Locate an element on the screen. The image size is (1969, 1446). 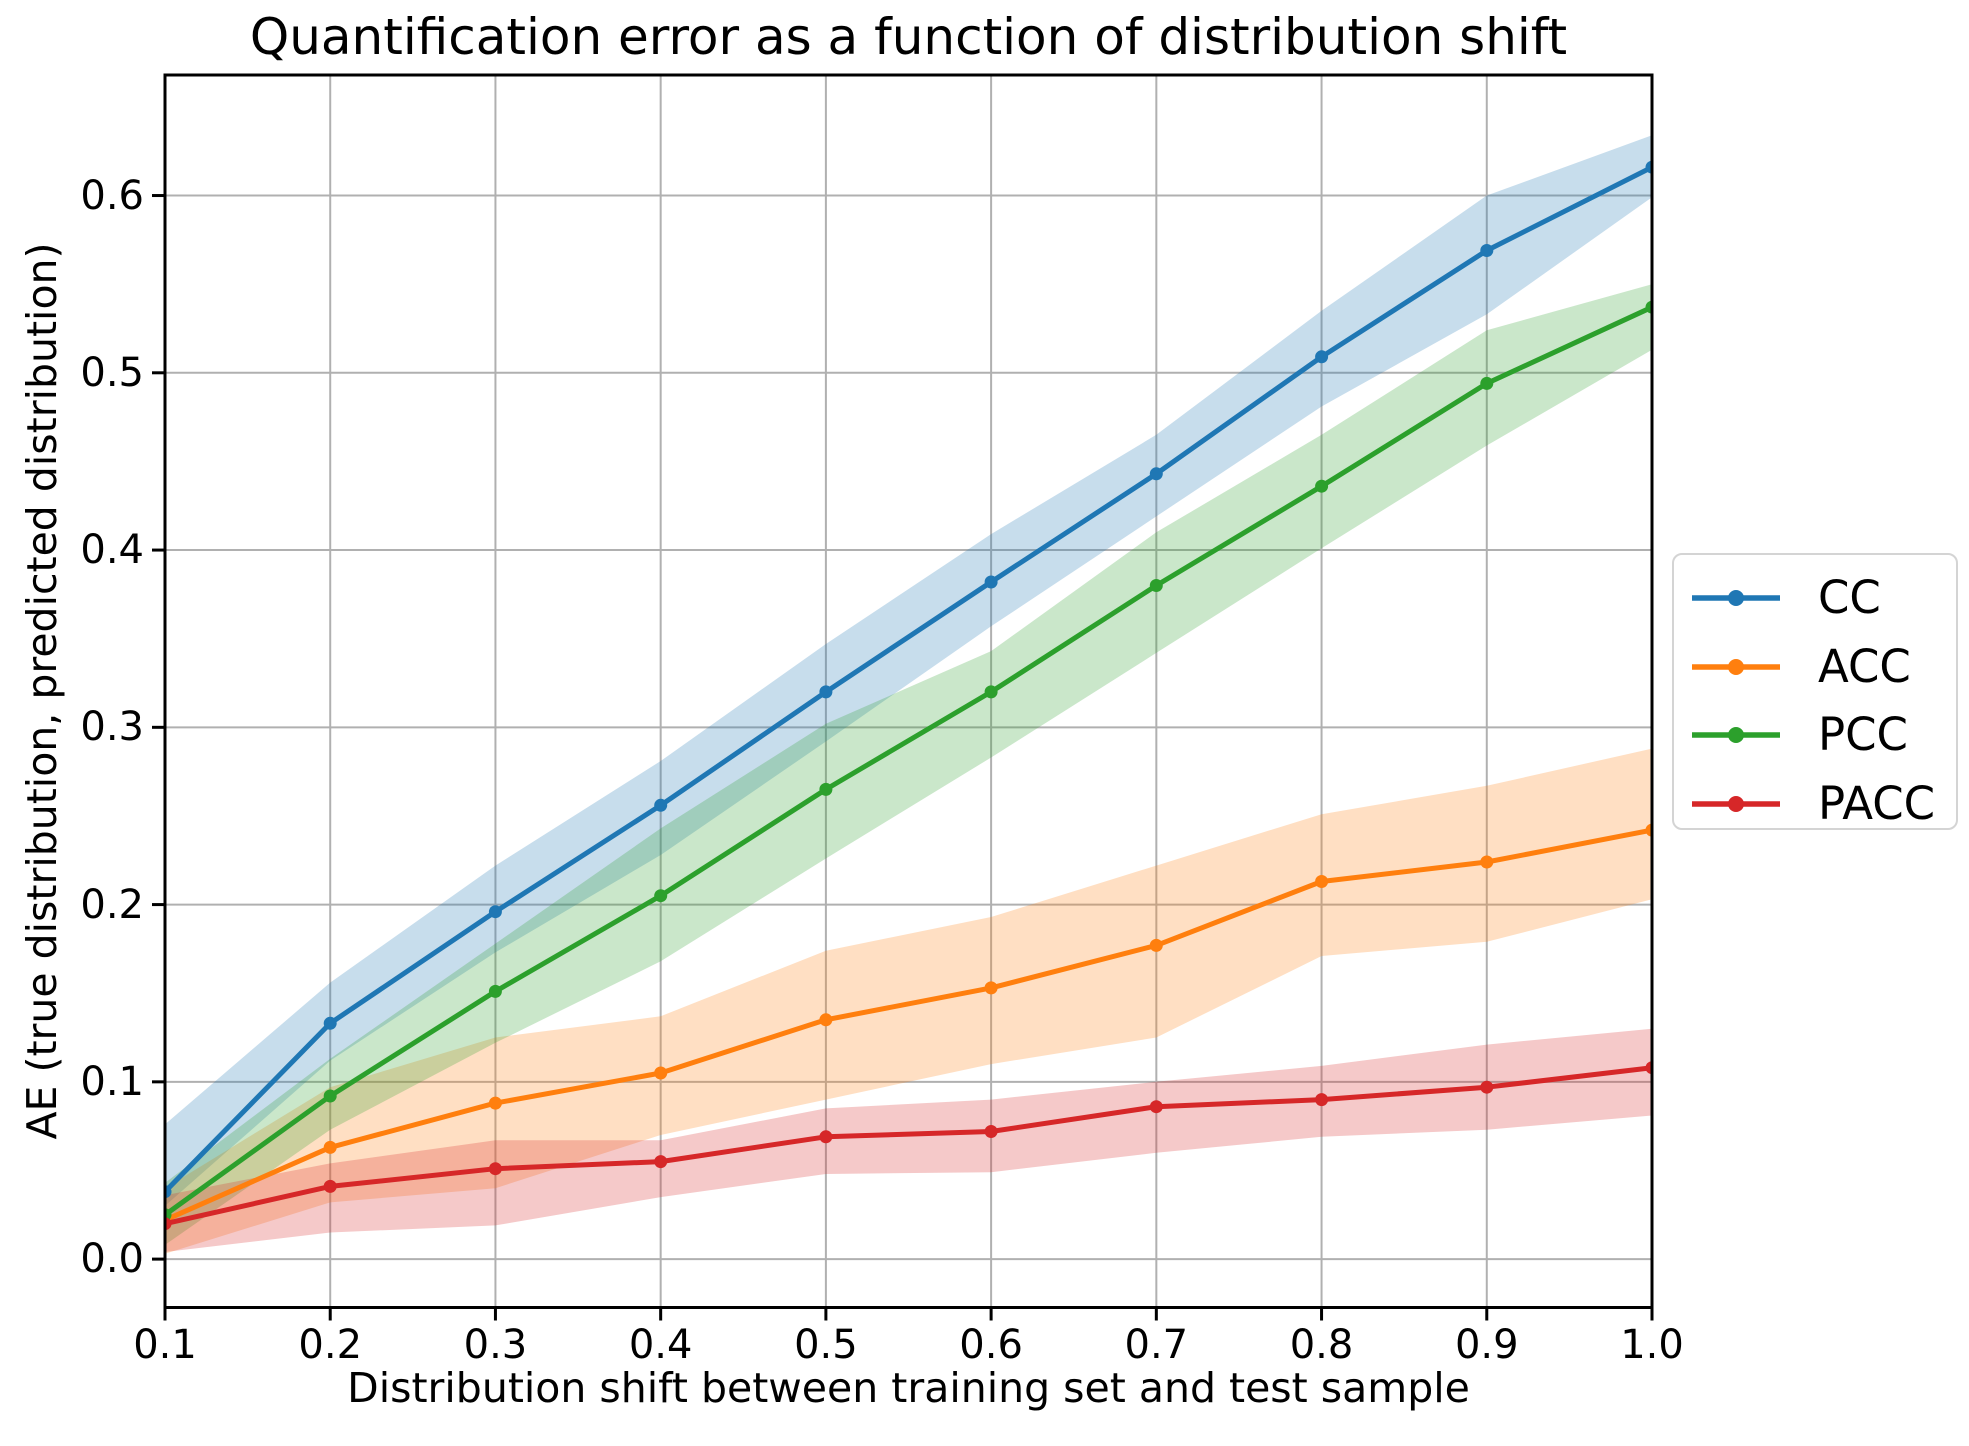
x-tick-label: 0.5 is located at coordinates (826, 1345).